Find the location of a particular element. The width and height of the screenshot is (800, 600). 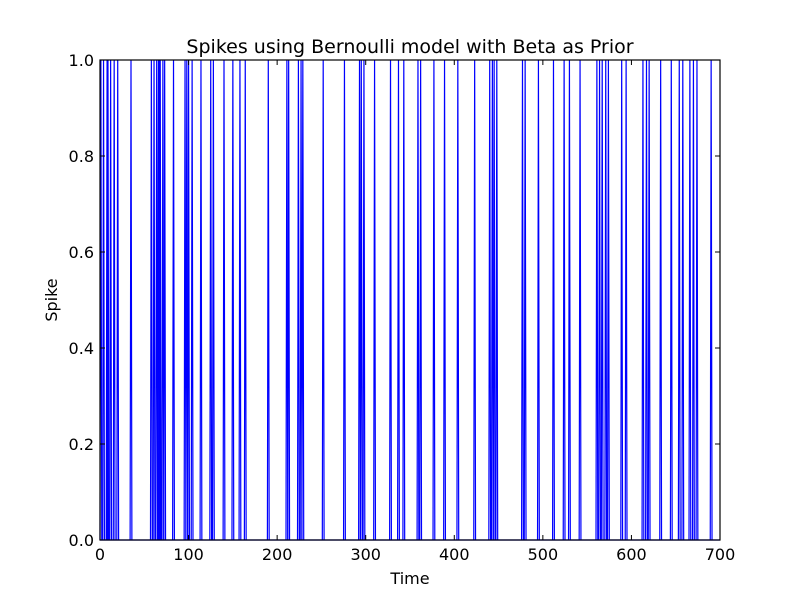

y-tick-label: 1.0 is located at coordinates (81, 60).